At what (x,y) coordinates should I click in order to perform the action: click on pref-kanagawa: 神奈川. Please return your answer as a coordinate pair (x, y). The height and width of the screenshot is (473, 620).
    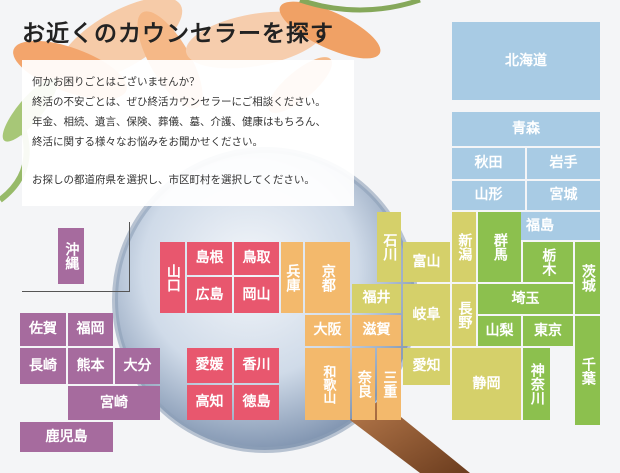
    Looking at the image, I should click on (536, 384).